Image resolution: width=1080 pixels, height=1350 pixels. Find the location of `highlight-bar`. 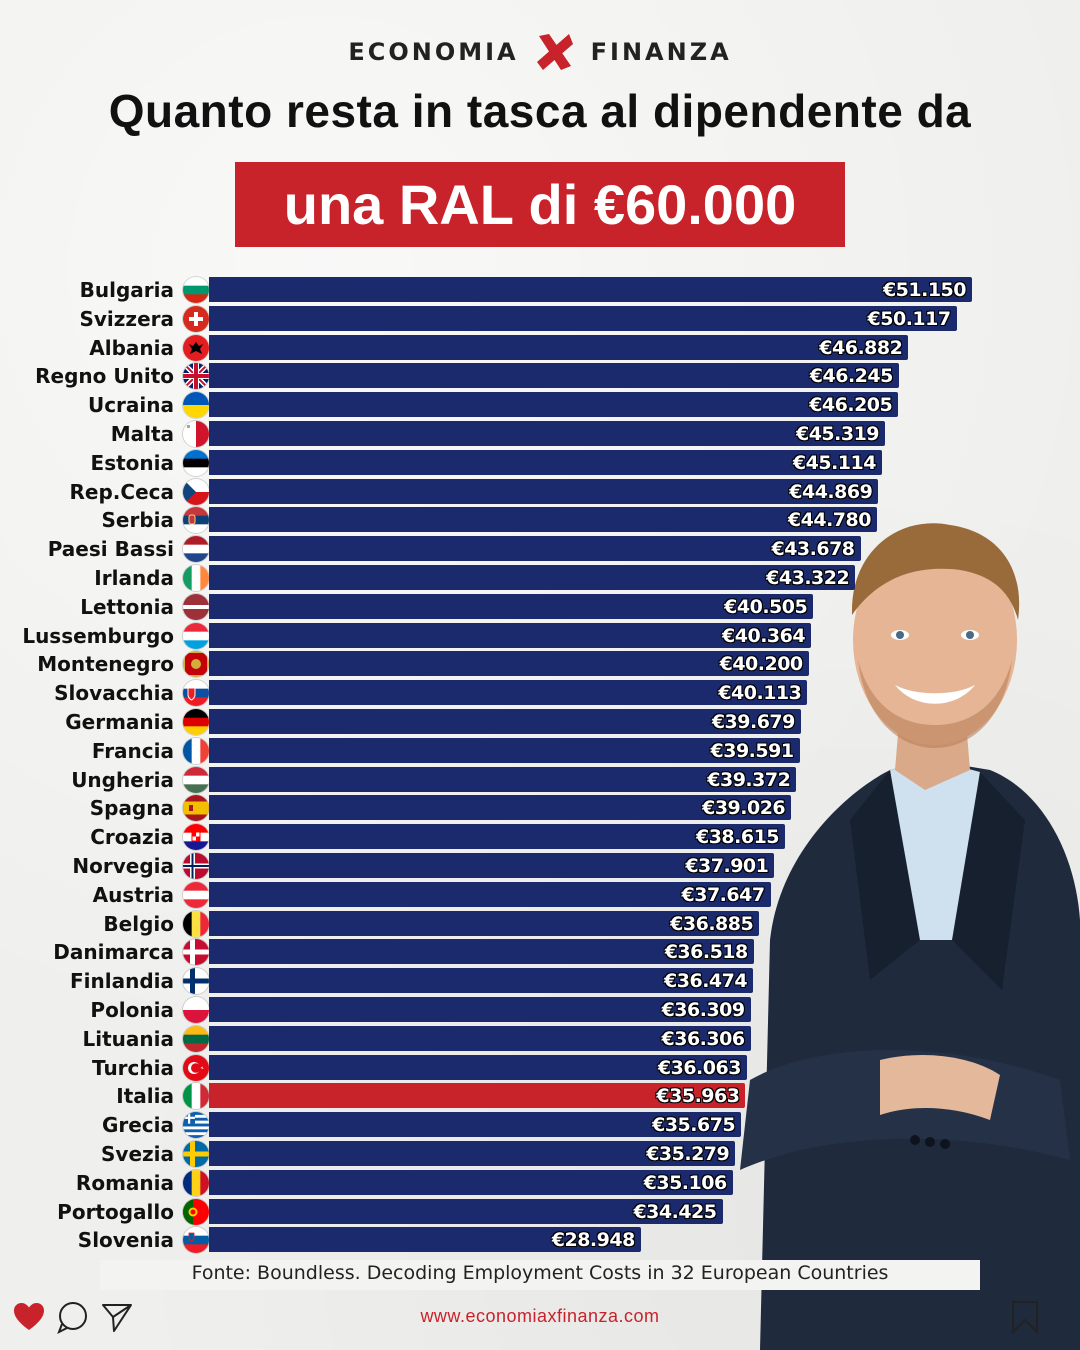

highlight-bar is located at coordinates (477, 1096).